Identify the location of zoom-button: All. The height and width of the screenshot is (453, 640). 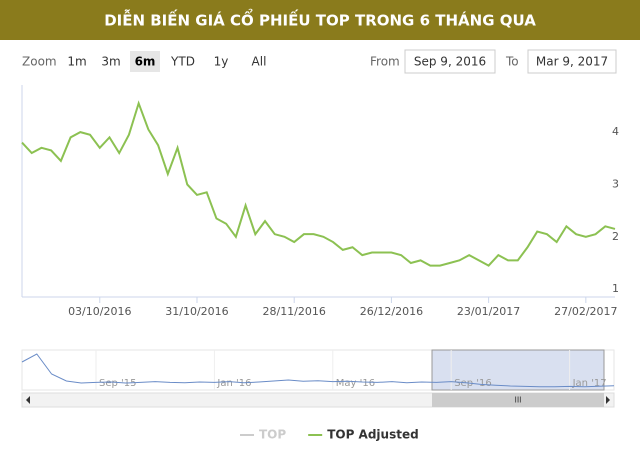
(259, 62).